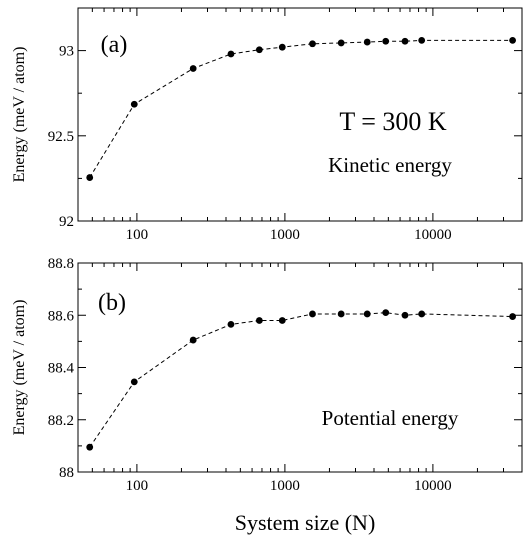 The width and height of the screenshot is (528, 537). What do you see at coordinates (66, 222) in the screenshot?
I see `y-tick-label: 92` at bounding box center [66, 222].